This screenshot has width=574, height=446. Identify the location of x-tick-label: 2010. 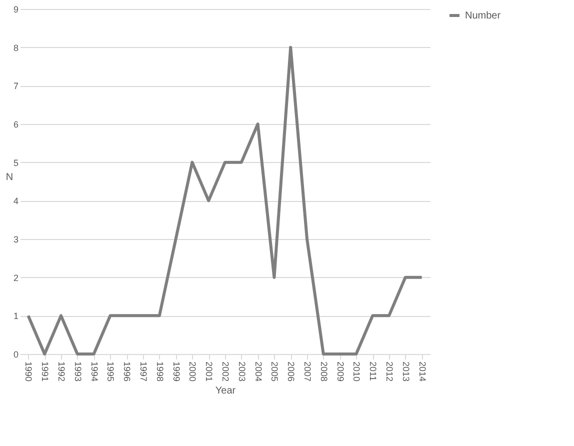
(357, 372).